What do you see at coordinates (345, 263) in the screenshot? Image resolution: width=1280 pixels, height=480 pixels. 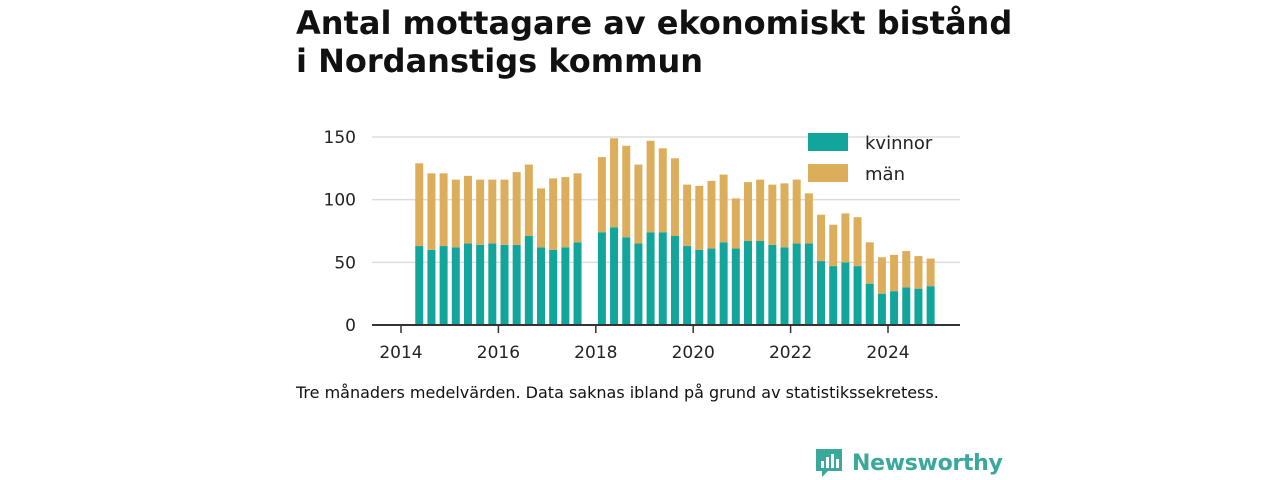 I see `y-tick-label: 50` at bounding box center [345, 263].